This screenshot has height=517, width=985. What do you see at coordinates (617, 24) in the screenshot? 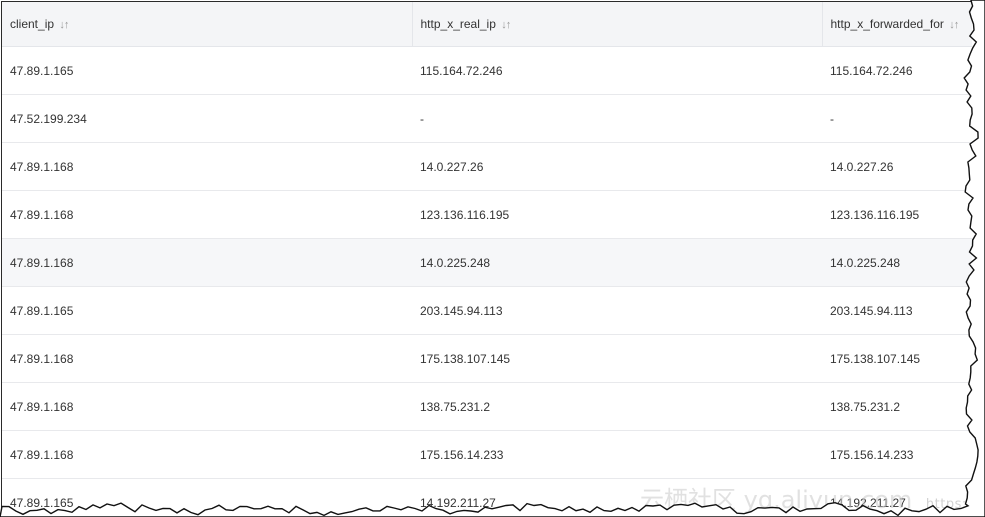
I see `column-header-http-x-real-ip: http_x_real_ip ↓↑` at bounding box center [617, 24].